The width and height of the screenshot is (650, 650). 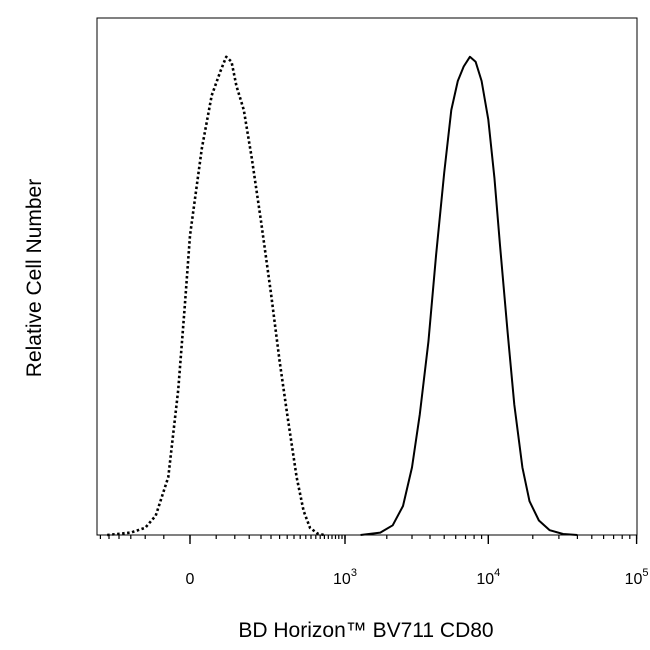 I want to click on x-tick-layer: 0 10³ 10⁴ 10⁵, so click(x=417, y=561).